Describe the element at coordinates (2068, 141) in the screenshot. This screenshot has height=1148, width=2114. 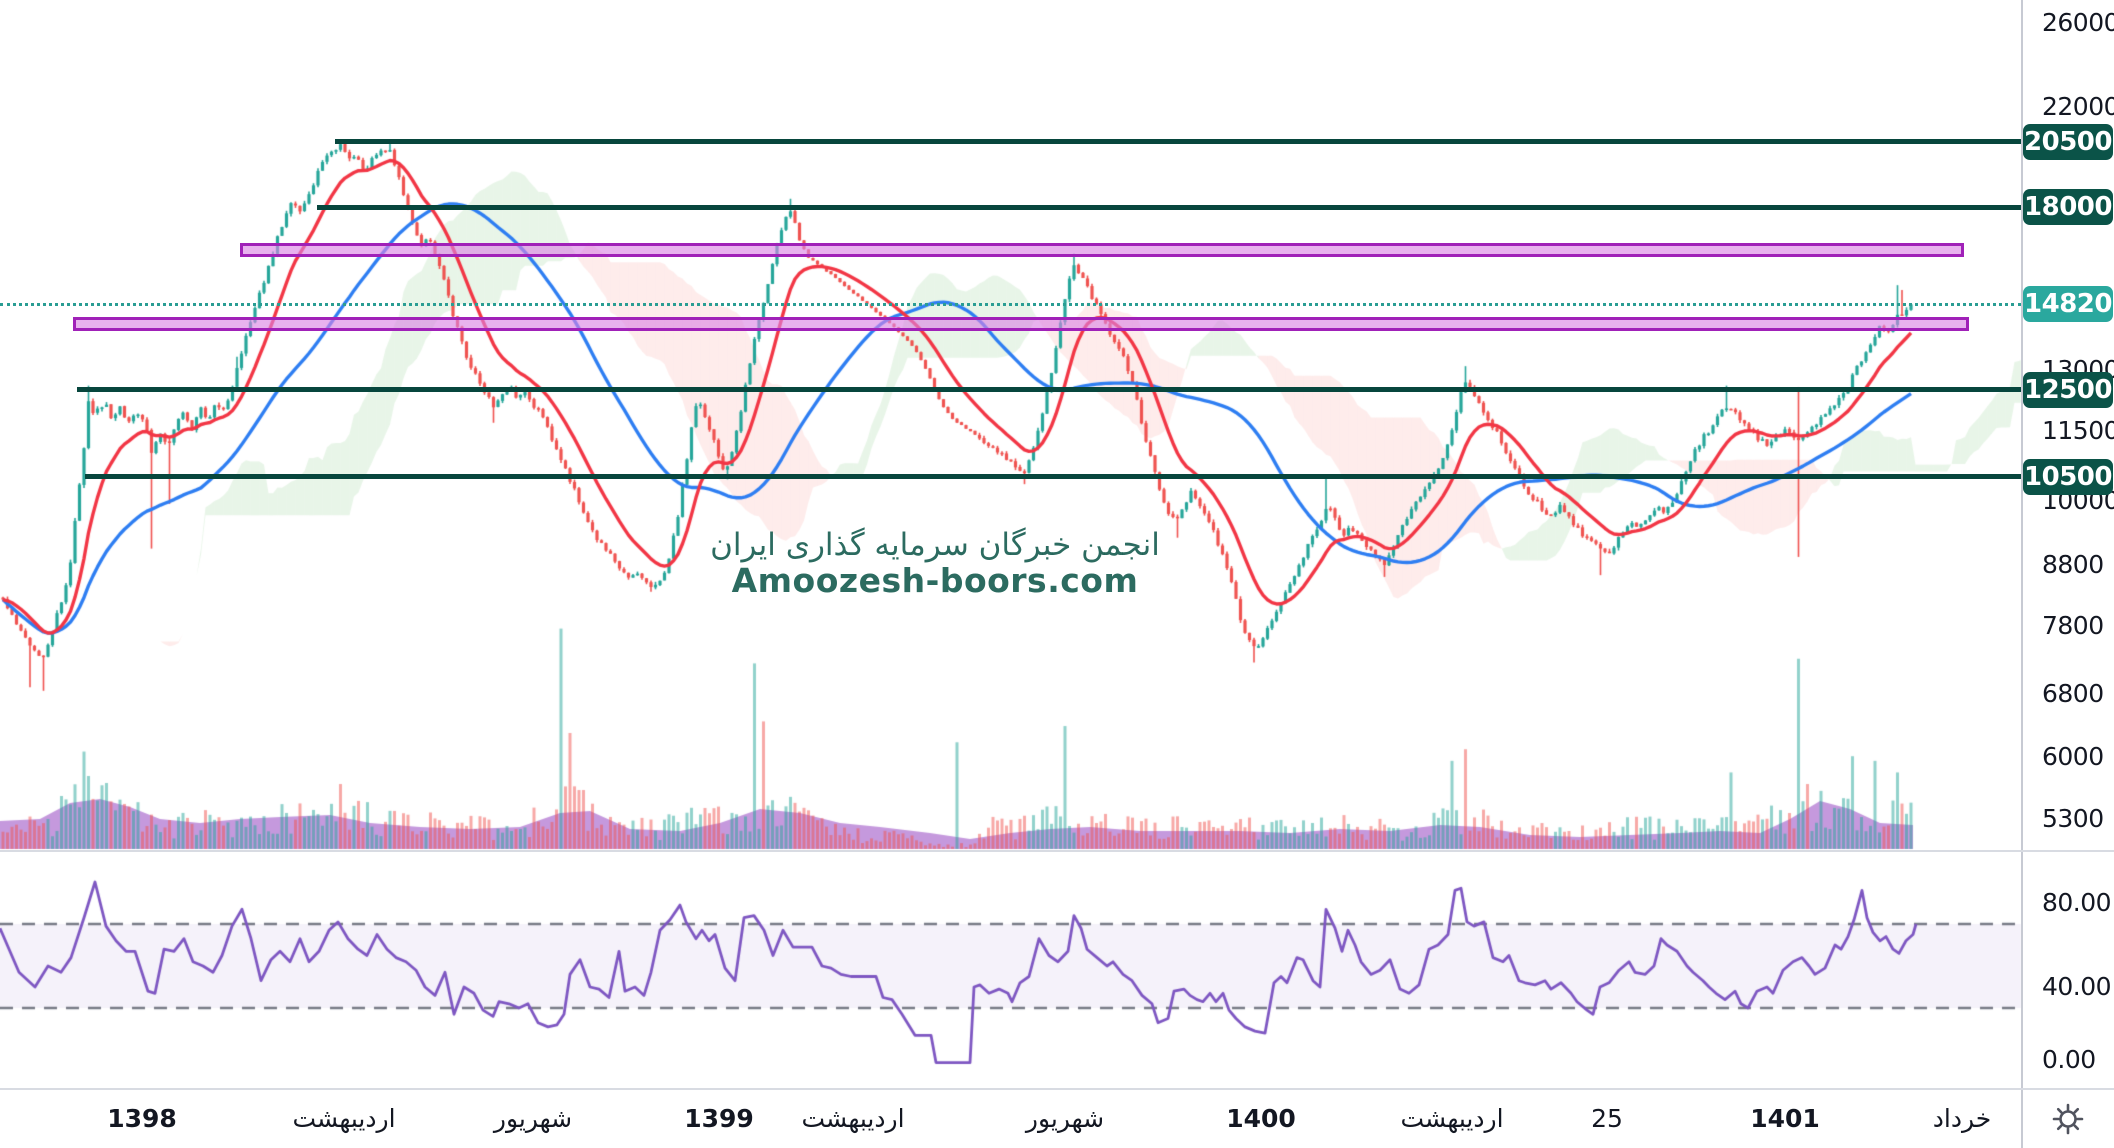
I see `price-badge-20500: 20500` at that location.